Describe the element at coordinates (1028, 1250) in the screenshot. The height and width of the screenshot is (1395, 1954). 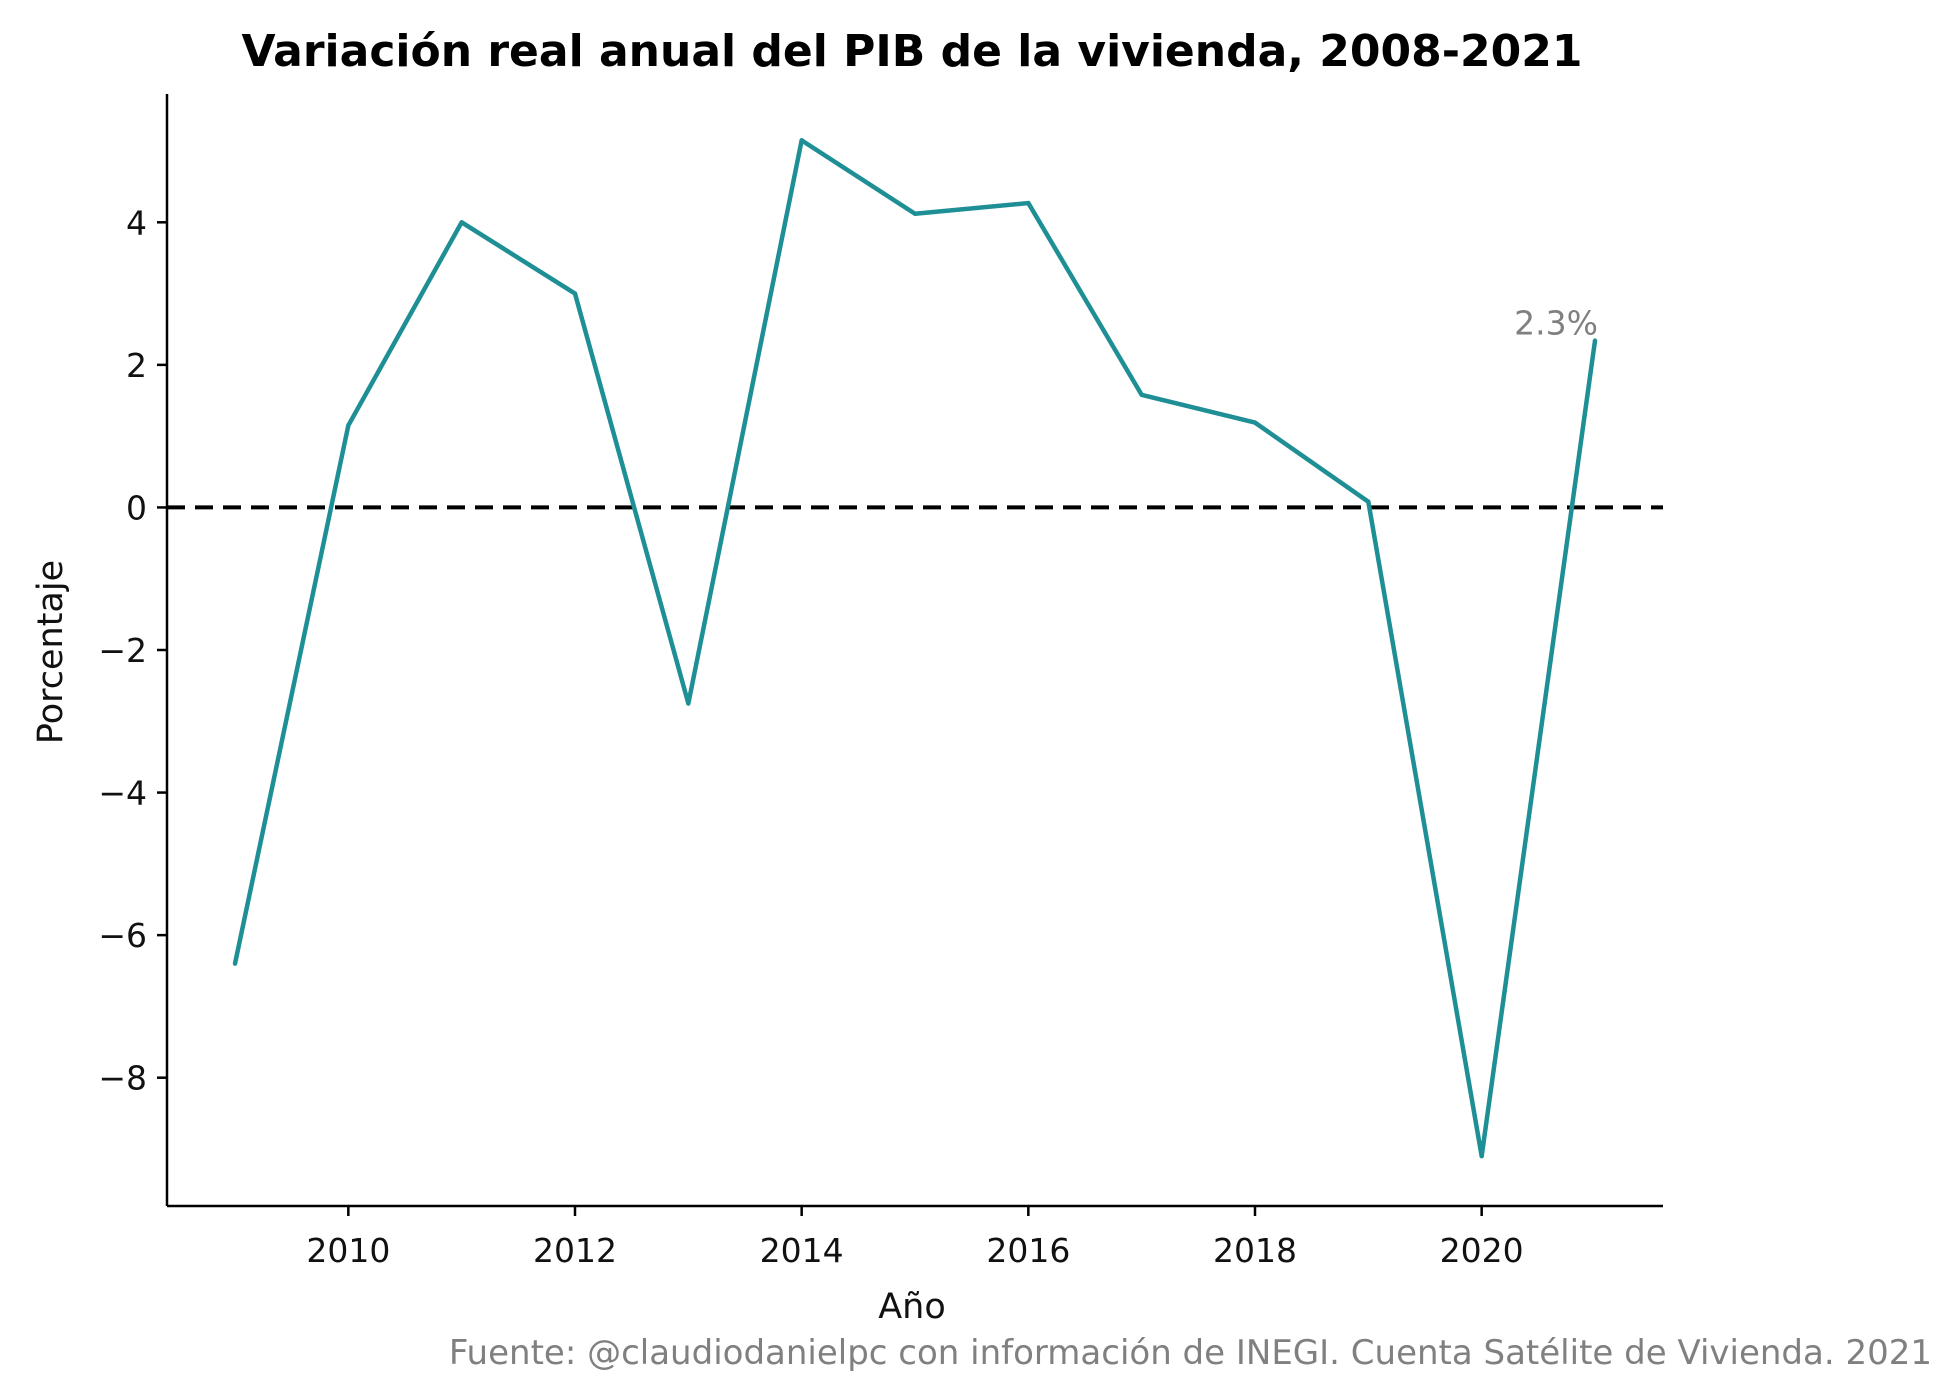
I see `x-tick-label: 2016` at that location.